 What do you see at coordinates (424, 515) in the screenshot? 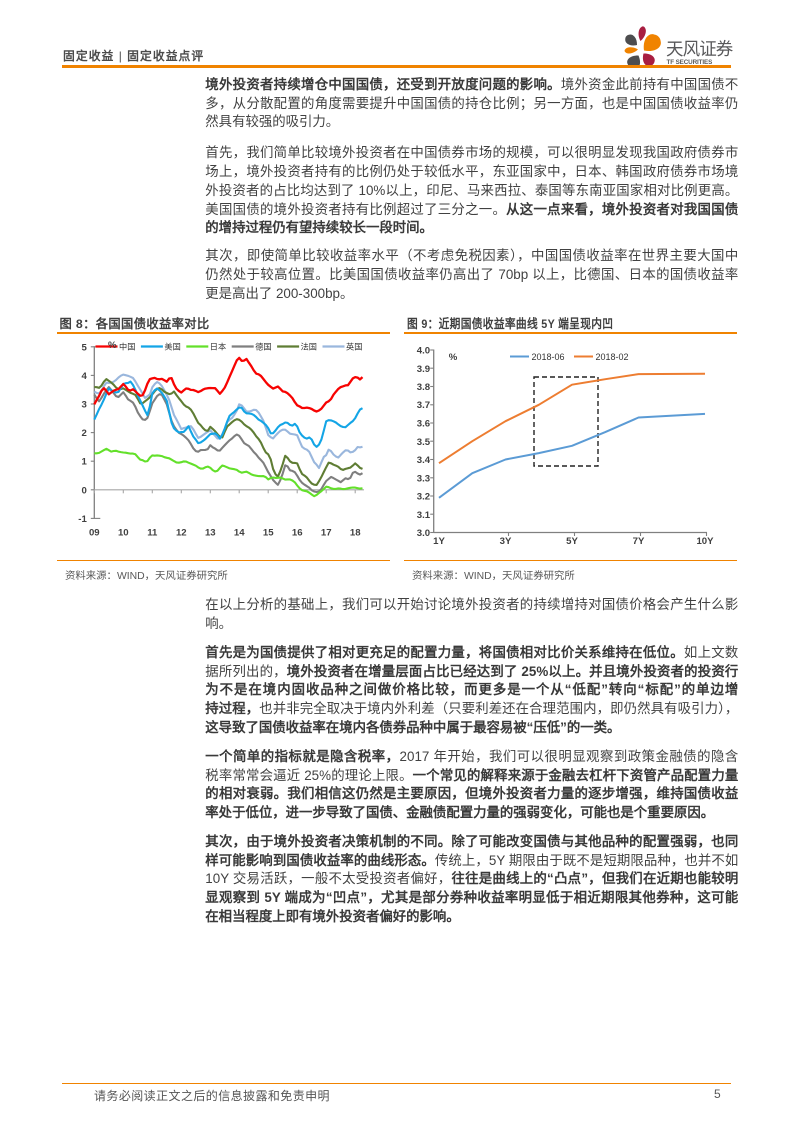
I see `svg-text: 3.1` at bounding box center [424, 515].